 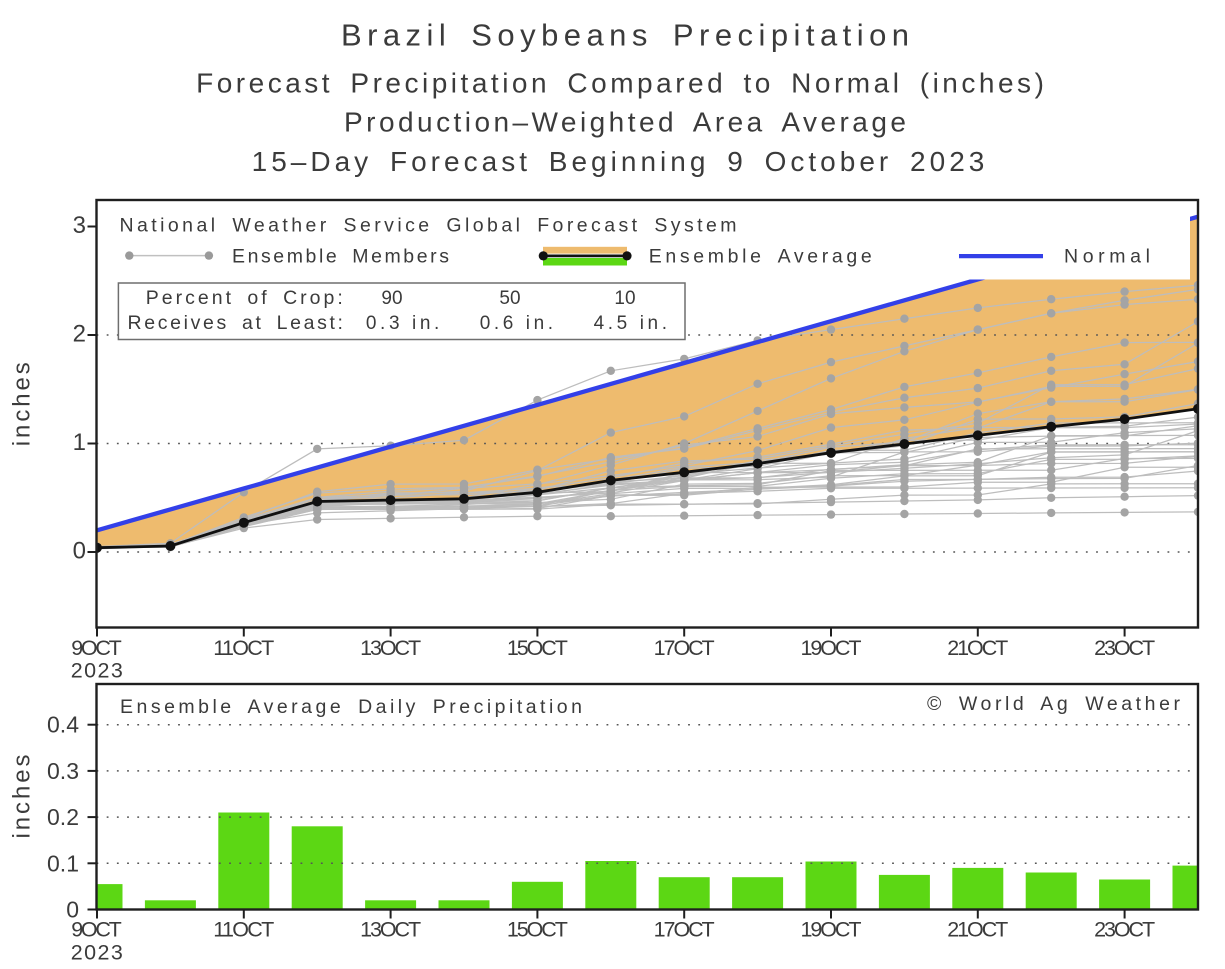 I want to click on svg-text: 2, so click(x=79, y=334).